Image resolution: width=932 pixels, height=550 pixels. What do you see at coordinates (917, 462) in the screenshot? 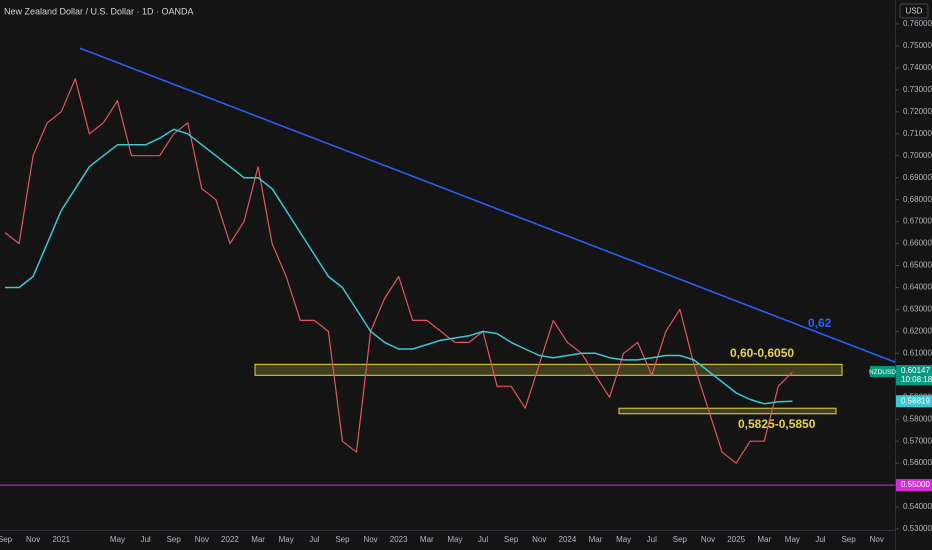
I see `y-tick-label: 0.56000` at bounding box center [917, 462].